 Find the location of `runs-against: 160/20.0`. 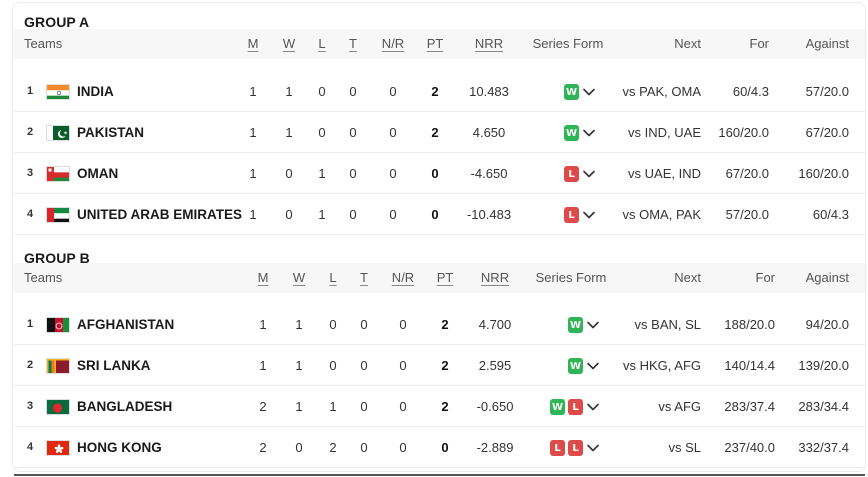

runs-against: 160/20.0 is located at coordinates (823, 173).